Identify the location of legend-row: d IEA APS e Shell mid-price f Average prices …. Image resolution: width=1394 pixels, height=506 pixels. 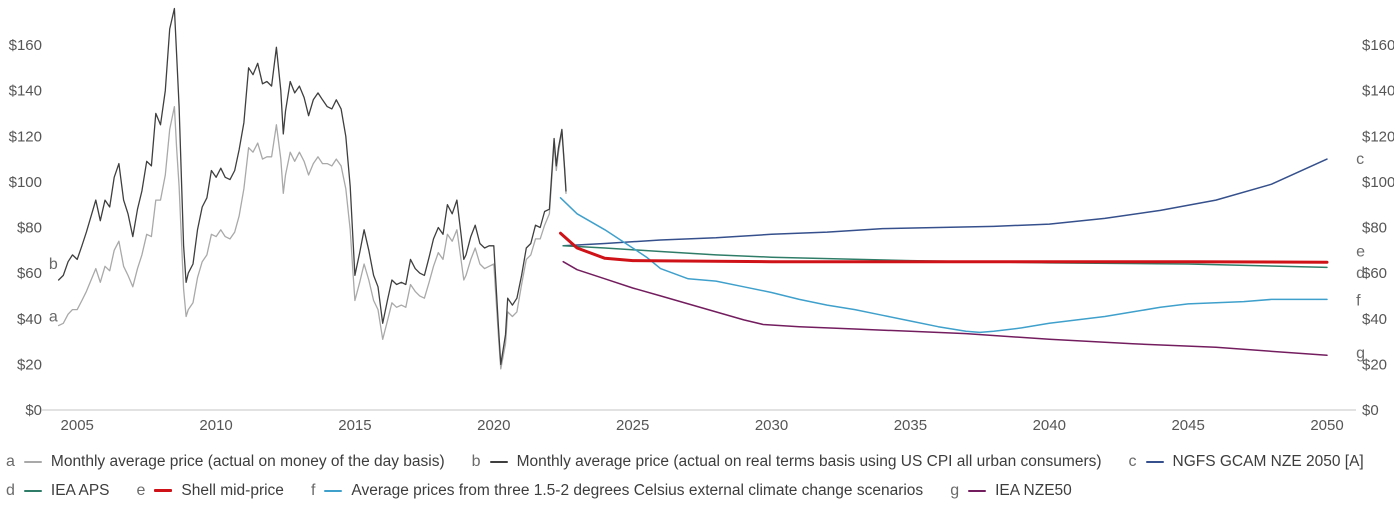
(697, 490).